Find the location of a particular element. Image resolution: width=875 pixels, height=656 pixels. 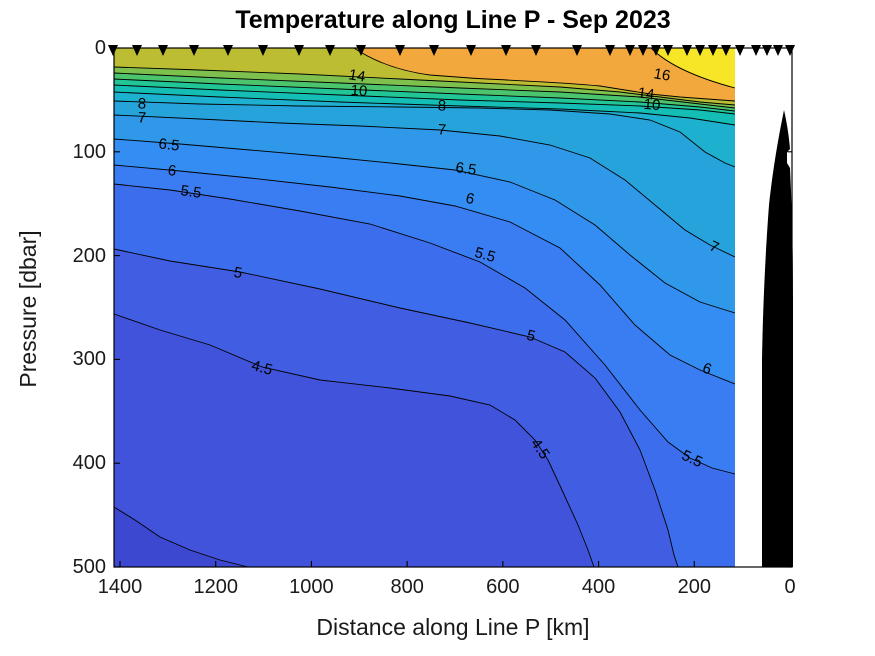

chart-title: Temperature along Line P - Sep 2023 is located at coordinates (453, 20).